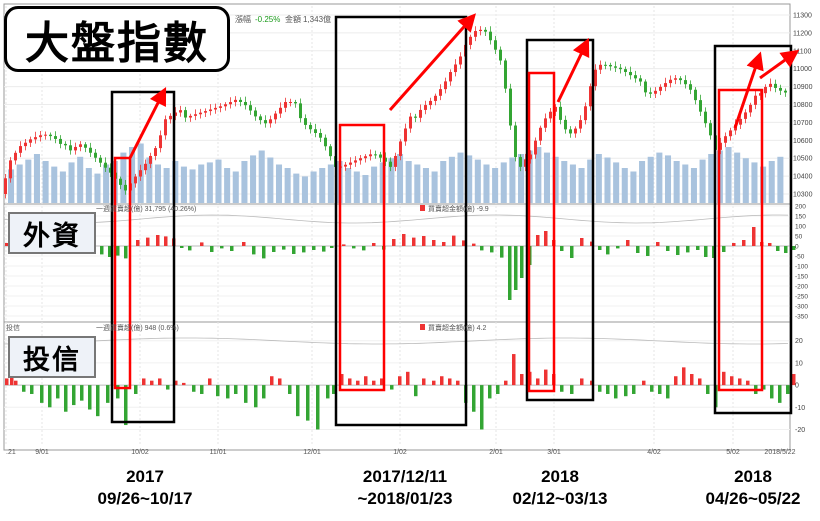  I want to click on y-tick-label-main: 11200, so click(802, 33).